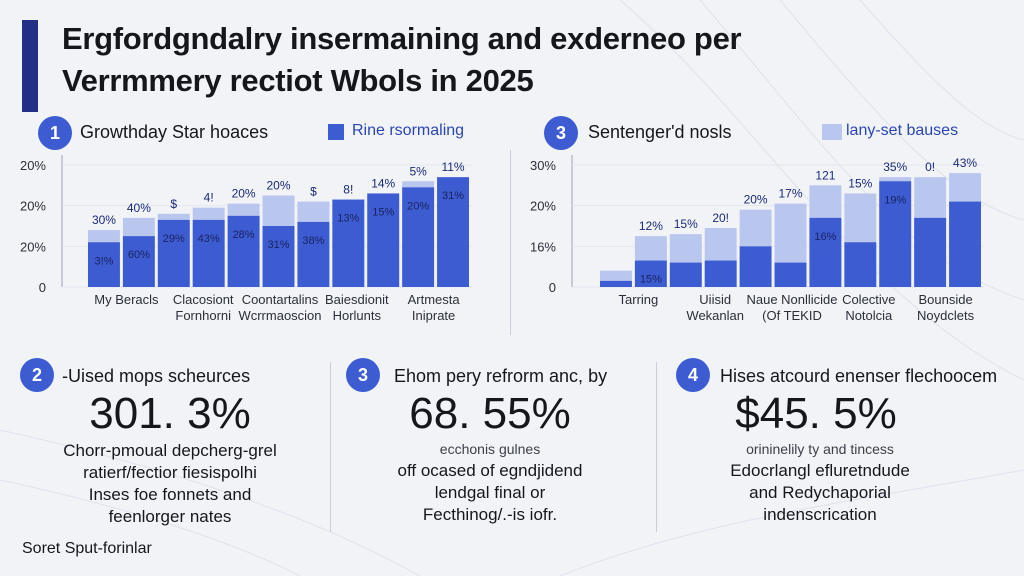 This screenshot has width=1024, height=576. I want to click on stat1-line: Chorr-pmoual depcherg-grel, so click(170, 450).